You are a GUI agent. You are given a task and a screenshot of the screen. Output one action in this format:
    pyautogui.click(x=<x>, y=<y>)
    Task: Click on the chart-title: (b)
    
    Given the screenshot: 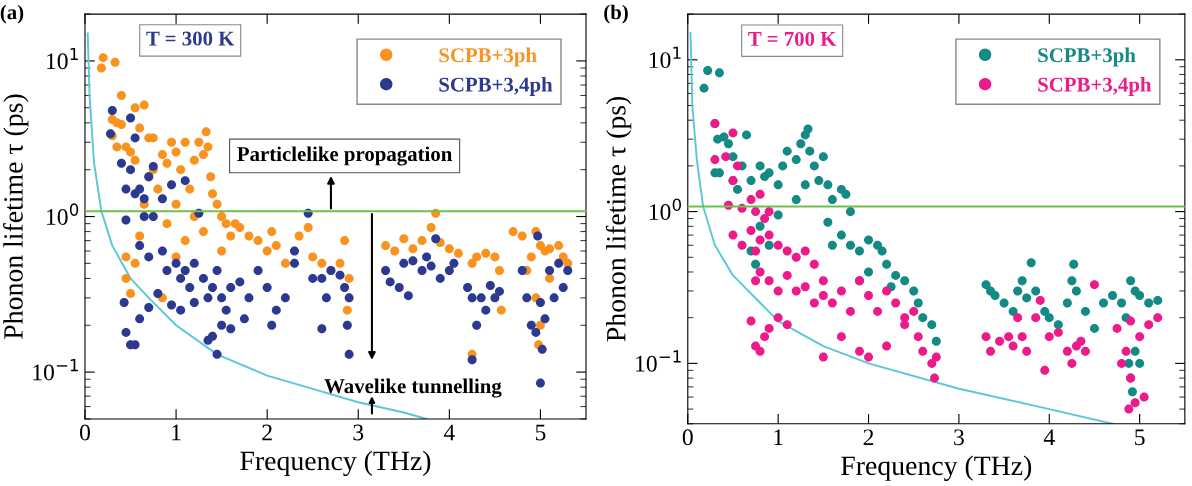 What is the action you would take?
    pyautogui.click(x=616, y=14)
    